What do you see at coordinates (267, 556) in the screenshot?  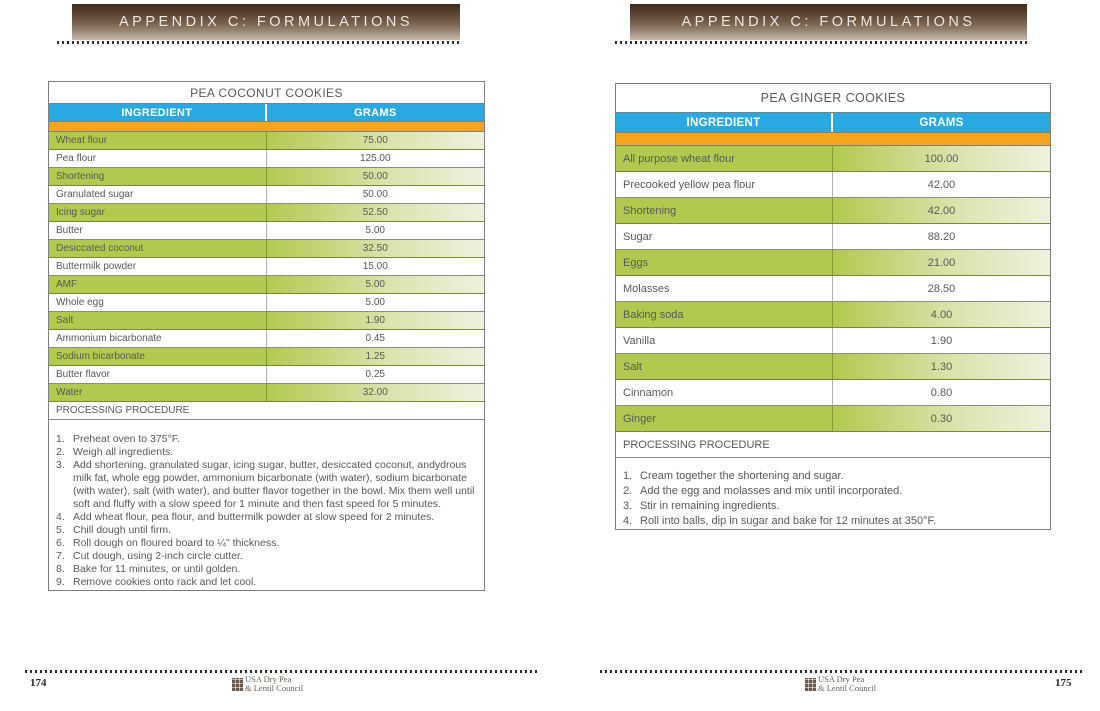 I see `procedure-step: 7. Cut dough, using 2-inch circle cutter.` at bounding box center [267, 556].